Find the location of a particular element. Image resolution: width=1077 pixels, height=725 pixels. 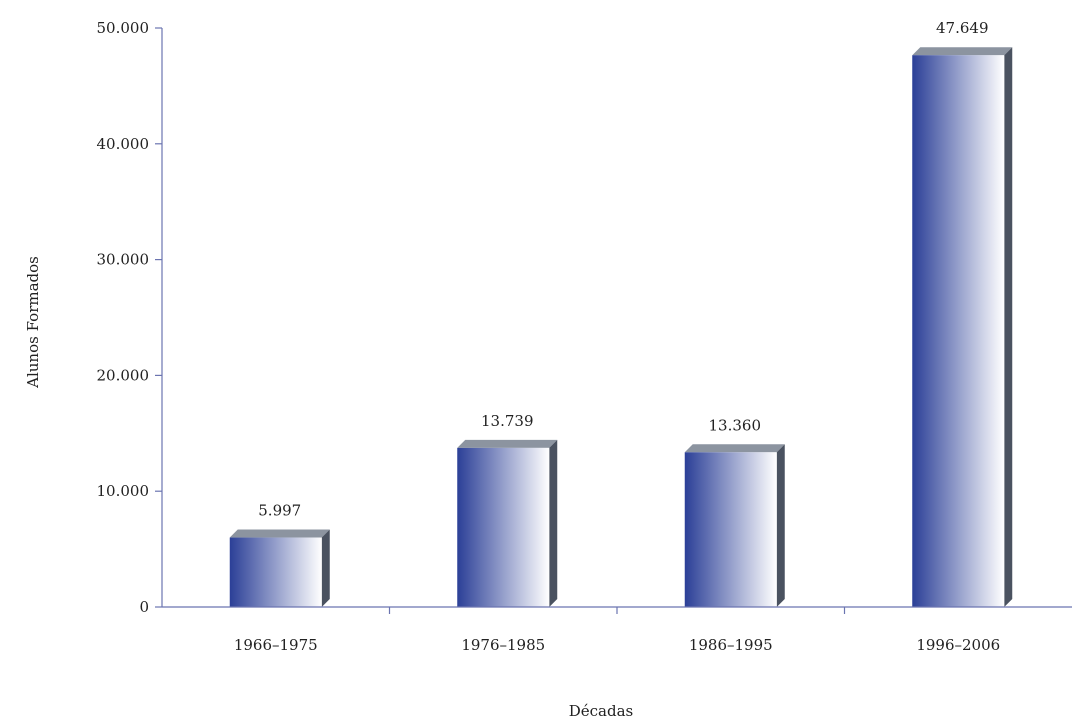

bar: 13.360 is located at coordinates (734, 511).